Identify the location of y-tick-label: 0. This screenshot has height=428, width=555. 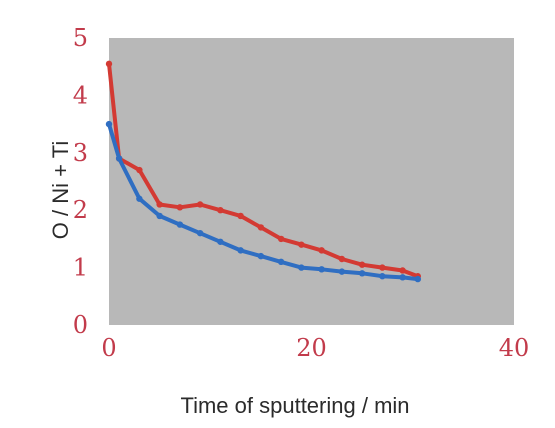
(80, 325).